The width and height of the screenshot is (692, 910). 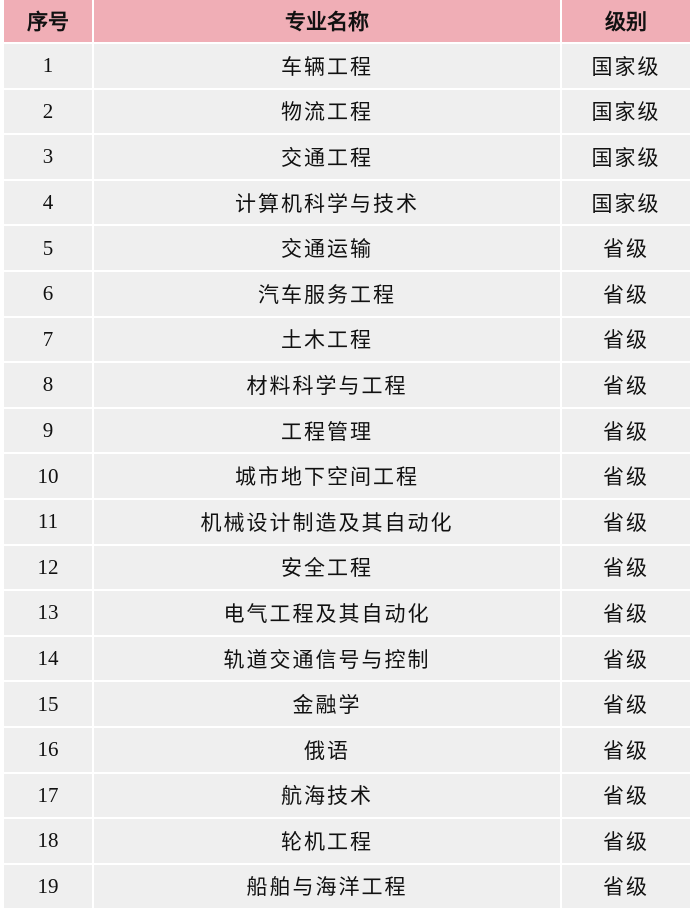 What do you see at coordinates (48, 886) in the screenshot?
I see `index-cell: 19` at bounding box center [48, 886].